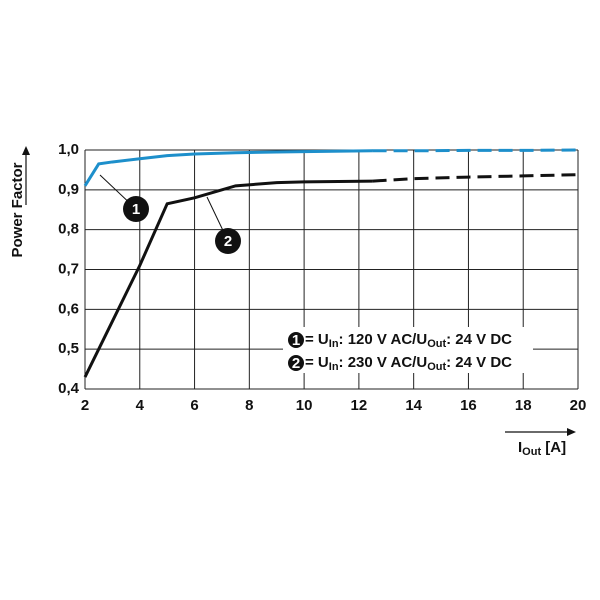 The height and width of the screenshot is (600, 600). Describe the element at coordinates (520, 447) in the screenshot. I see `text-run: I` at that location.